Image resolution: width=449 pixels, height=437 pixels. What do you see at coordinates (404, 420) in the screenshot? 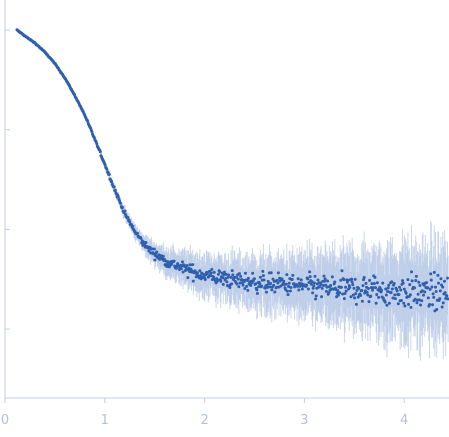
I see `x-tick-label: 4` at bounding box center [404, 420].